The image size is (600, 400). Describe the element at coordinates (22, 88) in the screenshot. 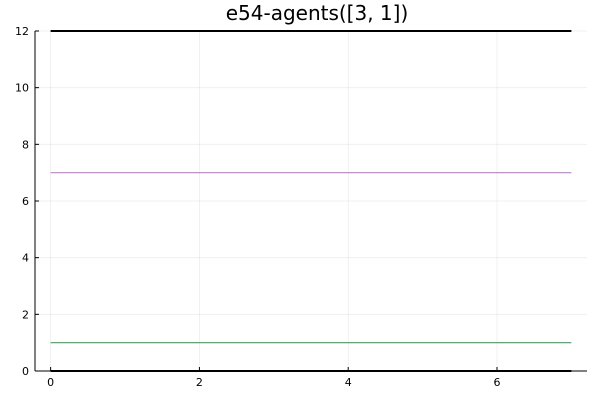

I see `y-tick-label: 10` at that location.